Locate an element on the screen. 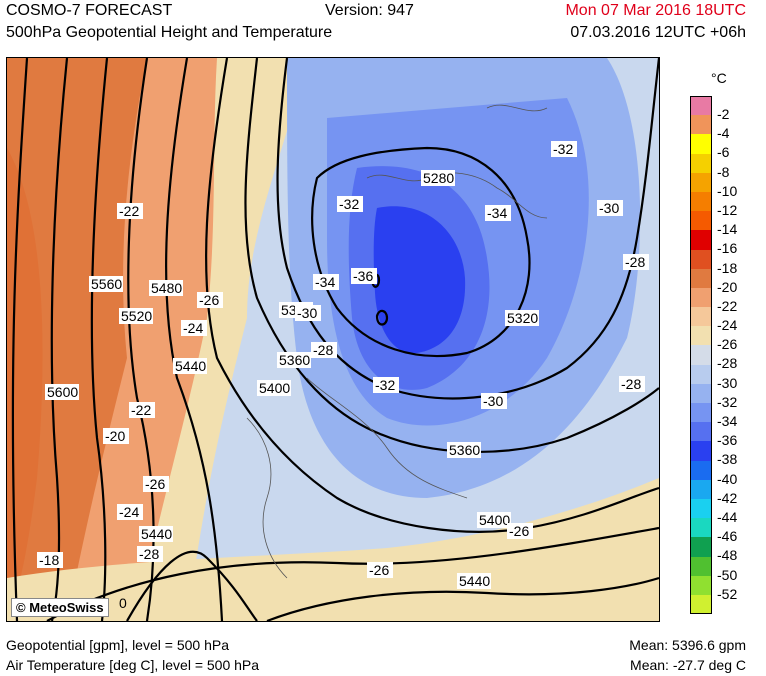  legend-label: -12 is located at coordinates (727, 209).